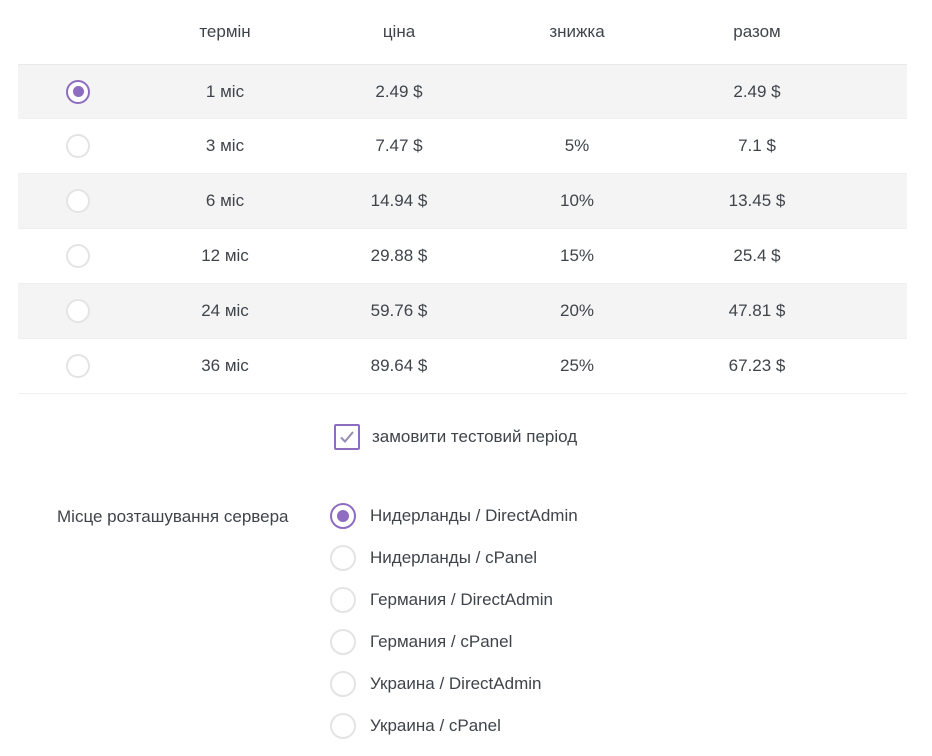 The width and height of the screenshot is (932, 756). I want to click on server-option-label: Германия / DirectAdmin, so click(461, 599).